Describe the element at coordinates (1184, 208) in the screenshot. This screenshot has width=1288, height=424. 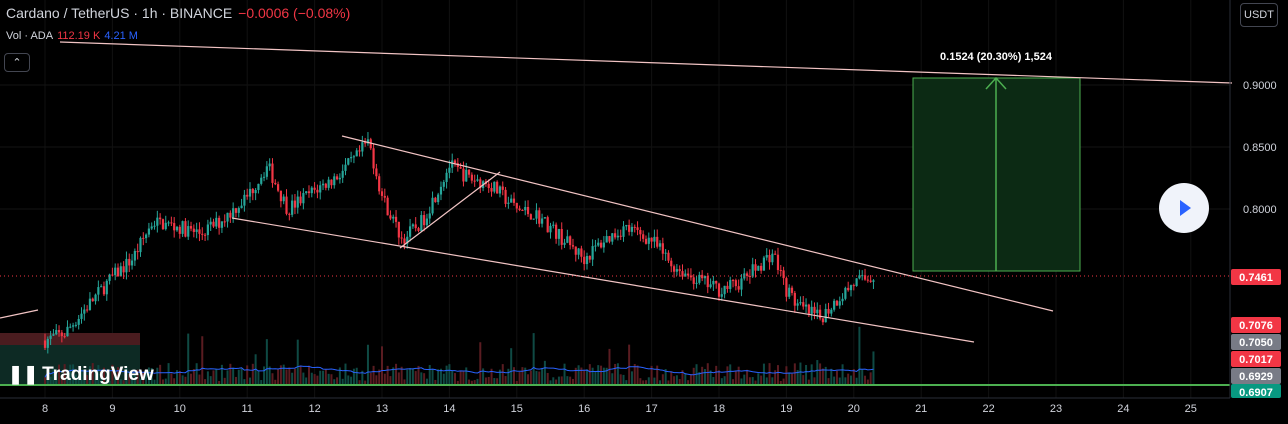
I see `play-icon` at that location.